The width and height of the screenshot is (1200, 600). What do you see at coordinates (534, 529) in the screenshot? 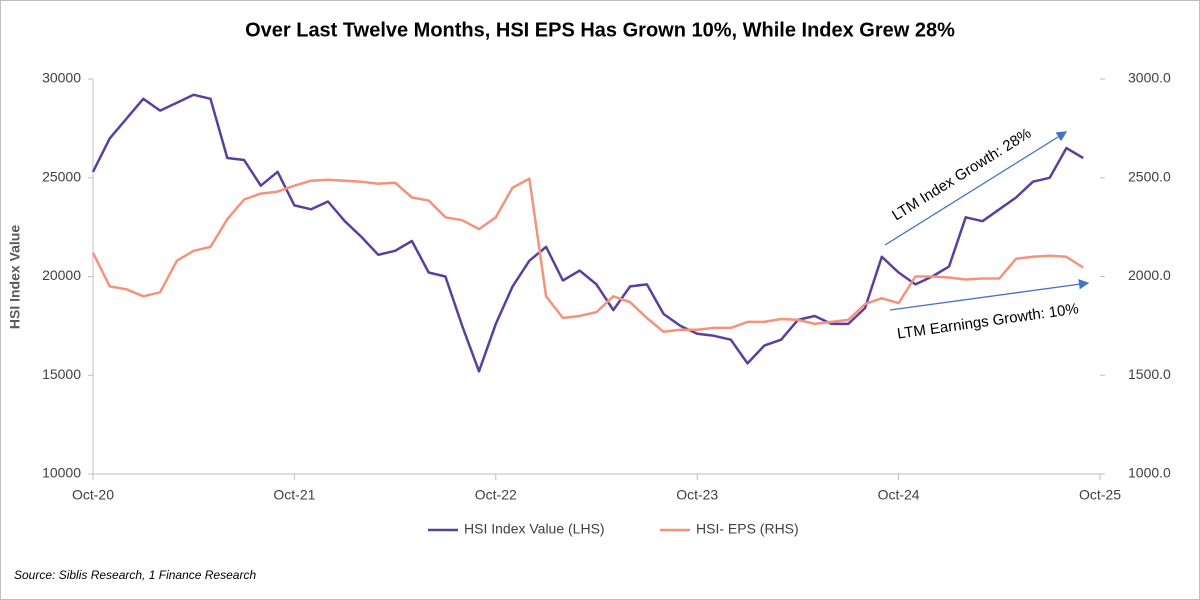
I see `legend-label: HSI Index Value (LHS)` at bounding box center [534, 529].